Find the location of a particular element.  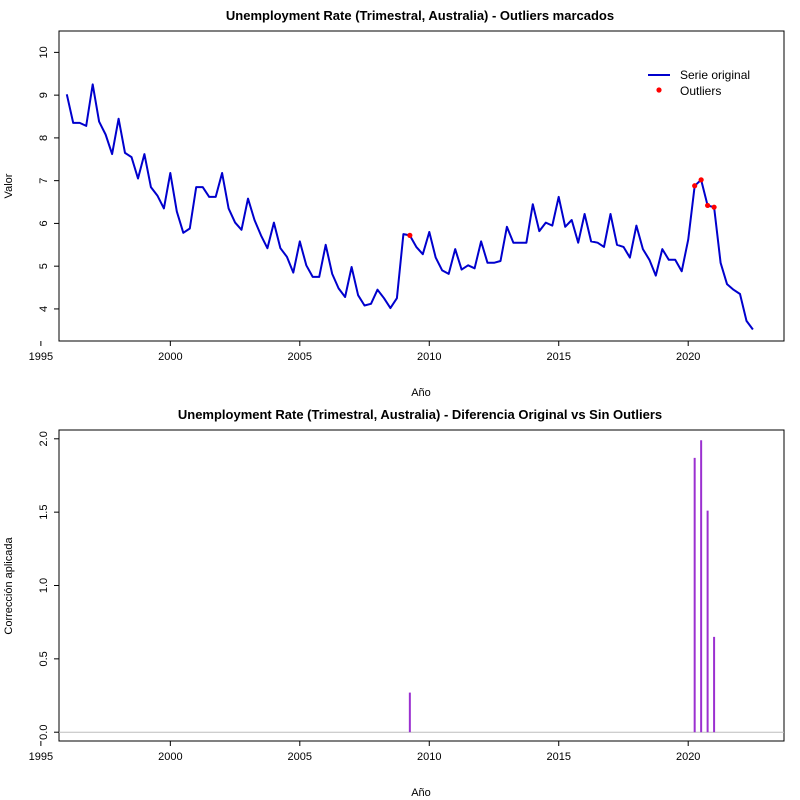

bottom-y-axis-label: Corrección aplicada is located at coordinates (9, 586).